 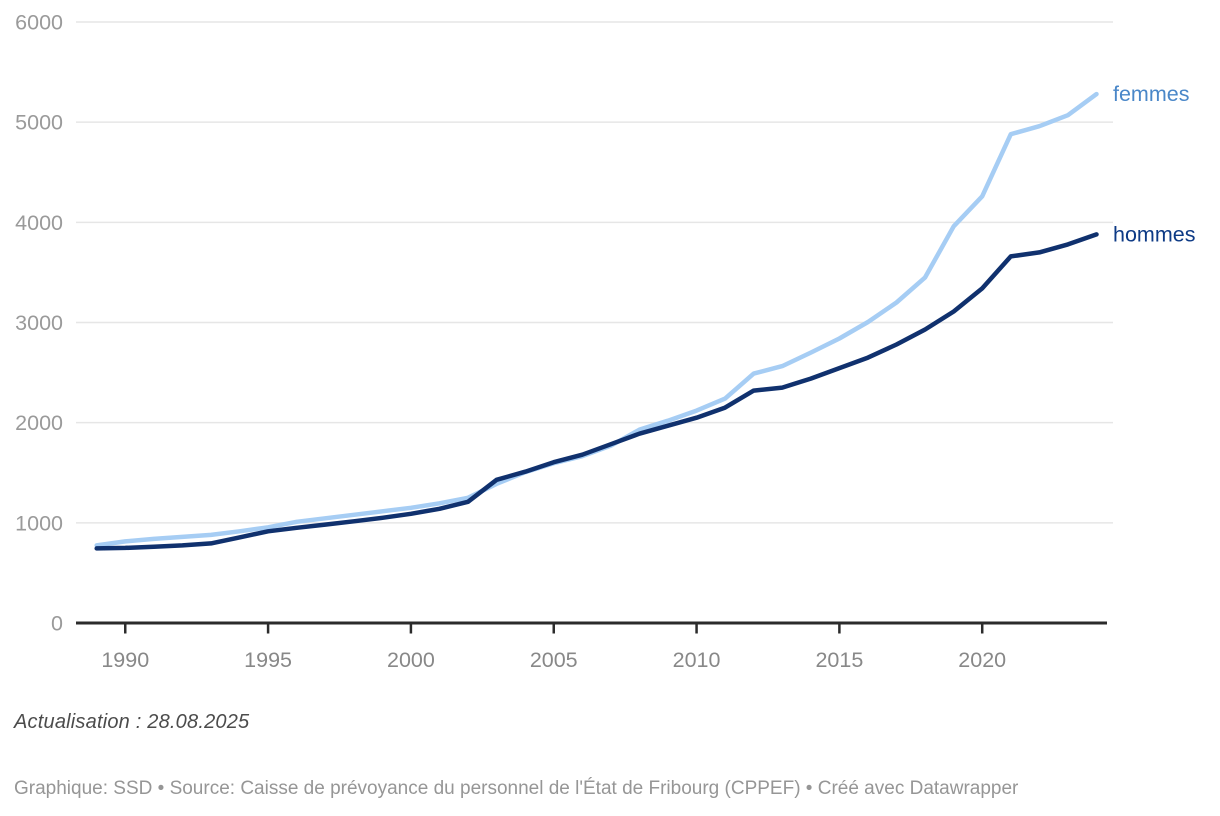 I want to click on x-tick-label: 2020, so click(x=982, y=660).